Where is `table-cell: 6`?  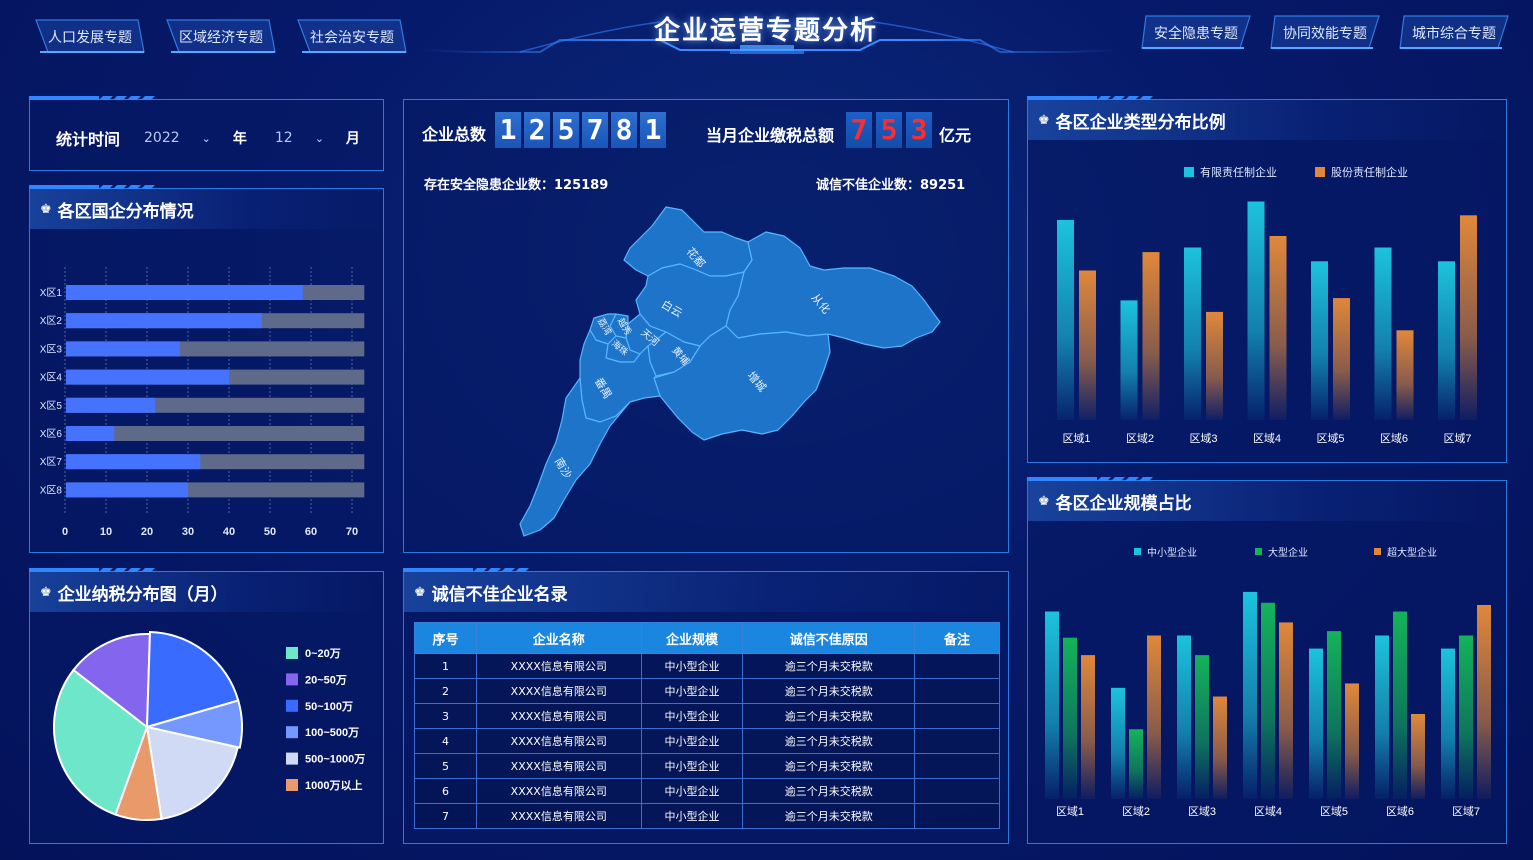
table-cell: 6 is located at coordinates (445, 791).